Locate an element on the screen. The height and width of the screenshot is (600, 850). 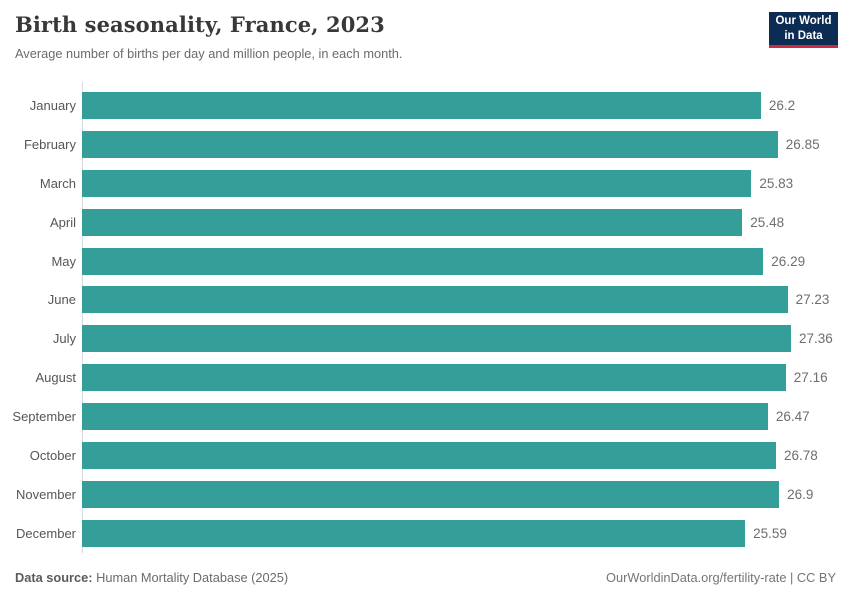
owid-logo-line1: Our World is located at coordinates (803, 21).